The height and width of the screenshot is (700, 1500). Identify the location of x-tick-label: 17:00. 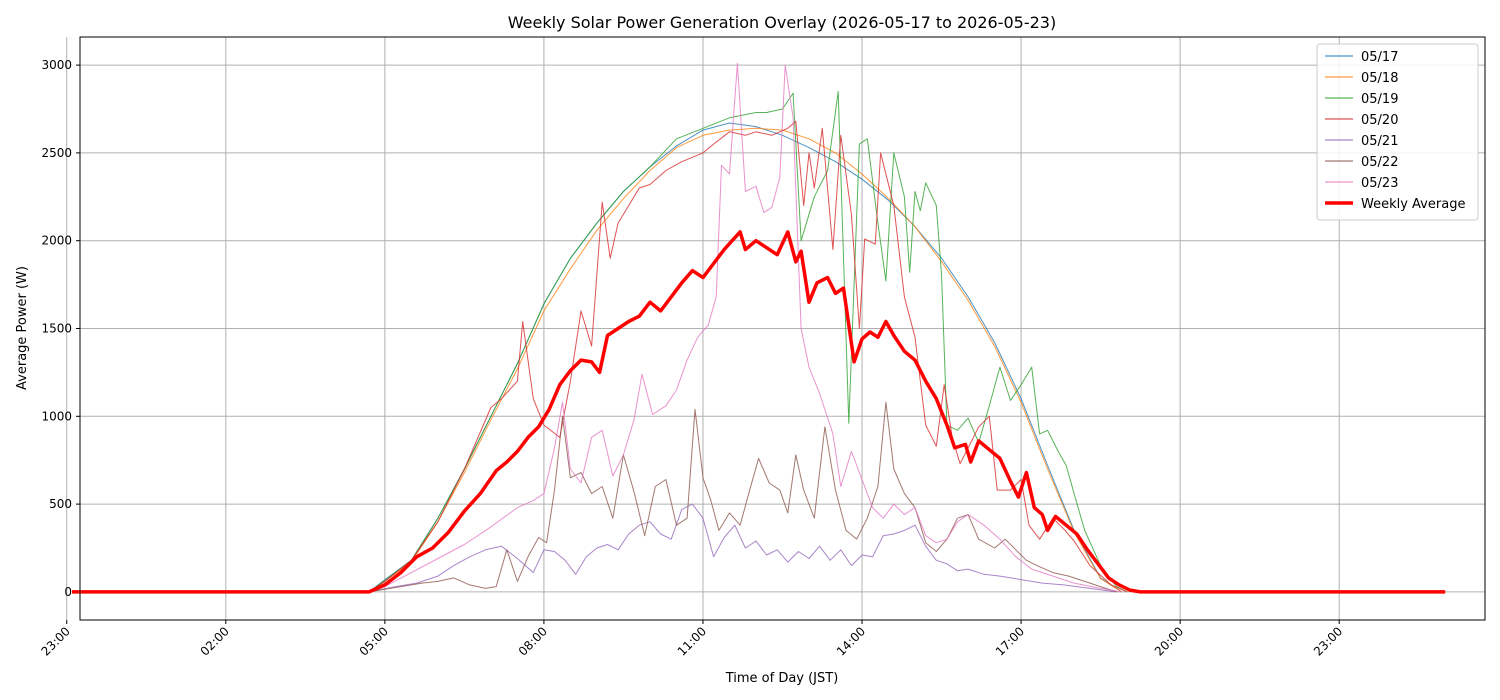
(1010, 641).